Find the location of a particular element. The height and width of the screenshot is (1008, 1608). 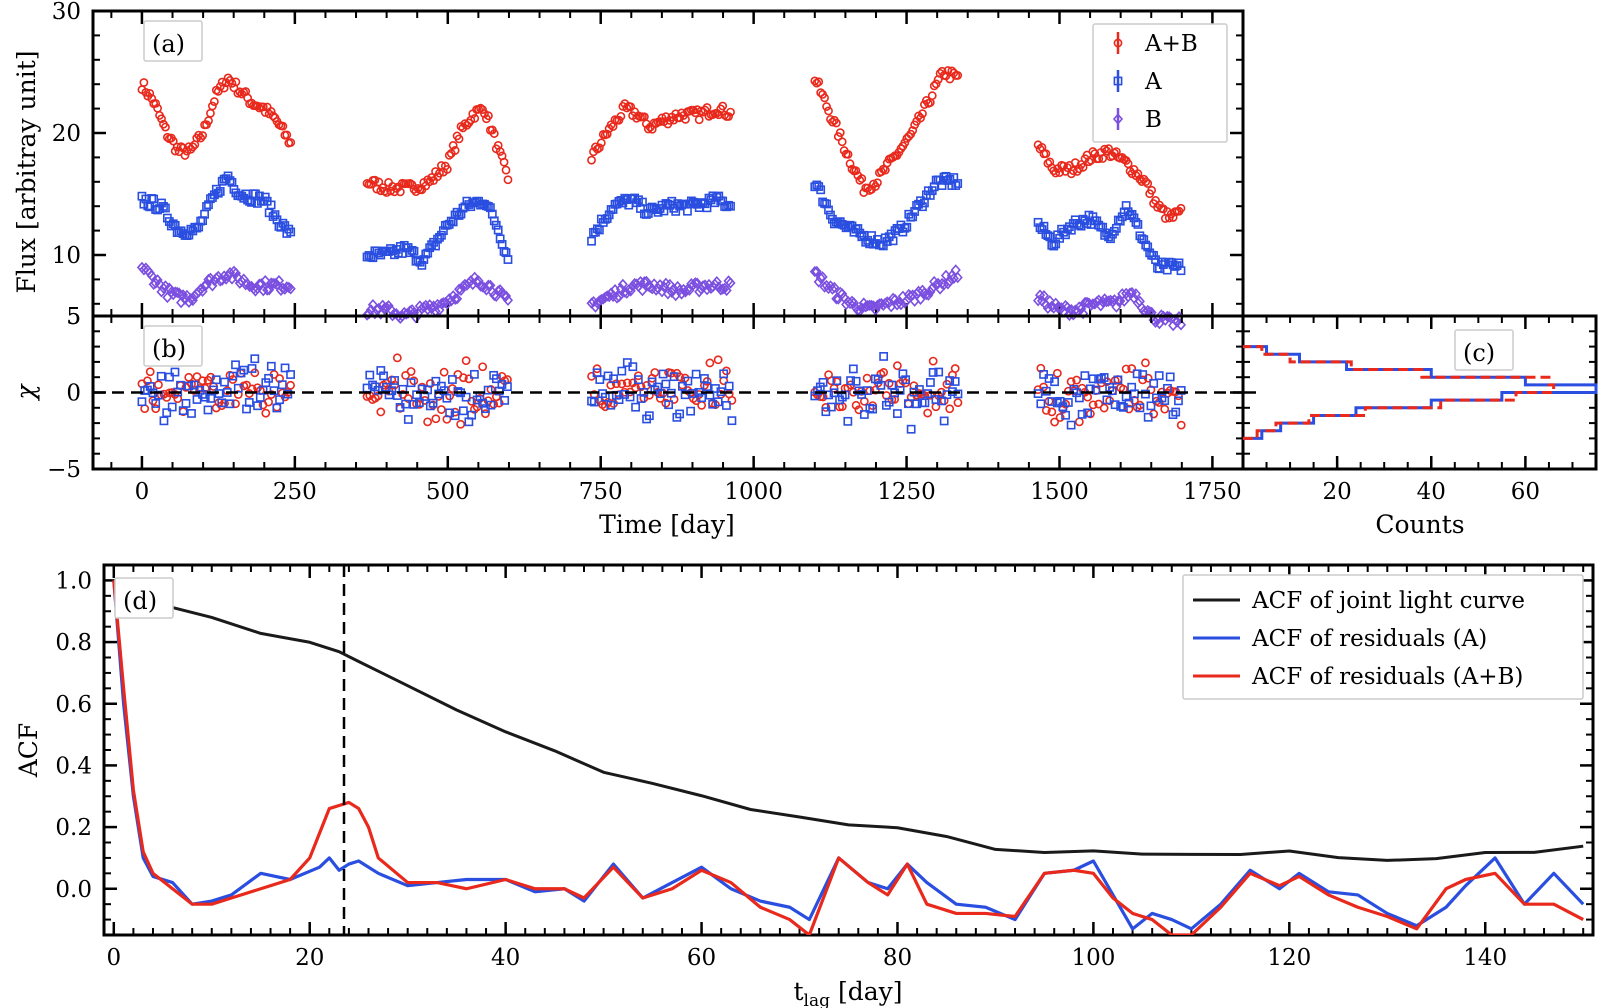

a-ytick-label: 5 is located at coordinates (73, 317).